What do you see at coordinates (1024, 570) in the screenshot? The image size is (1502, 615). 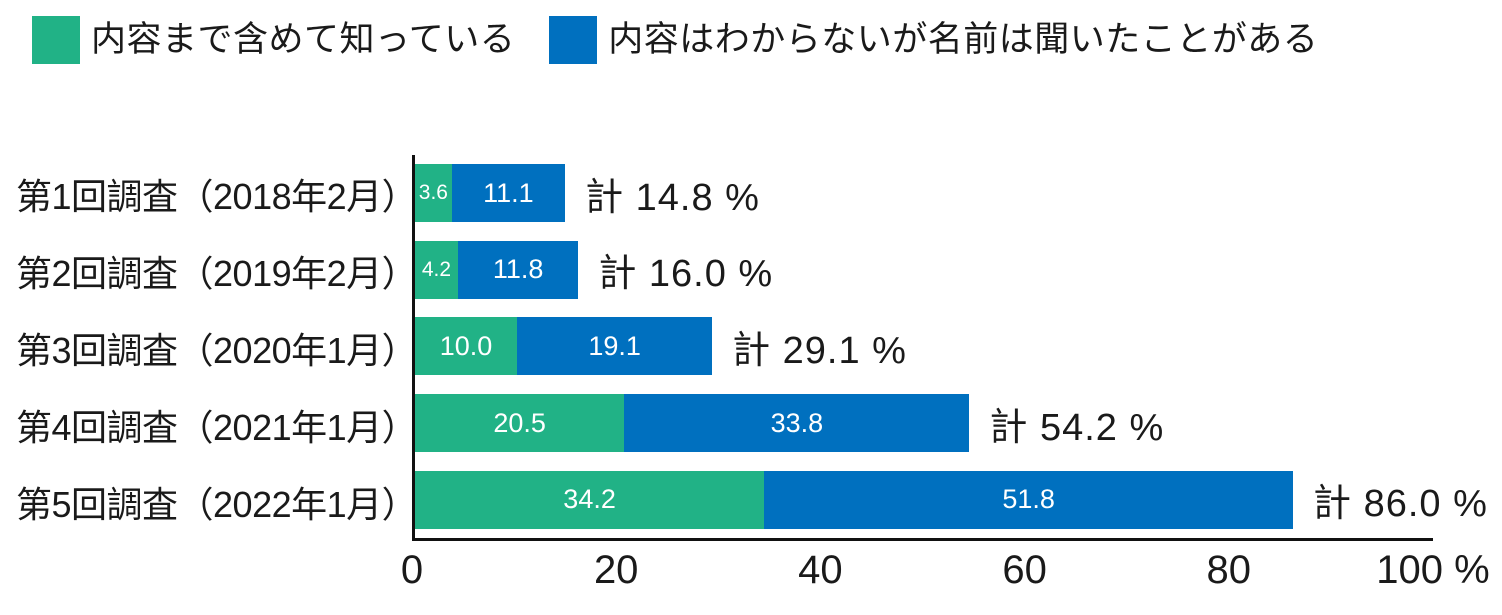 I see `x-tick-label: 60` at bounding box center [1024, 570].